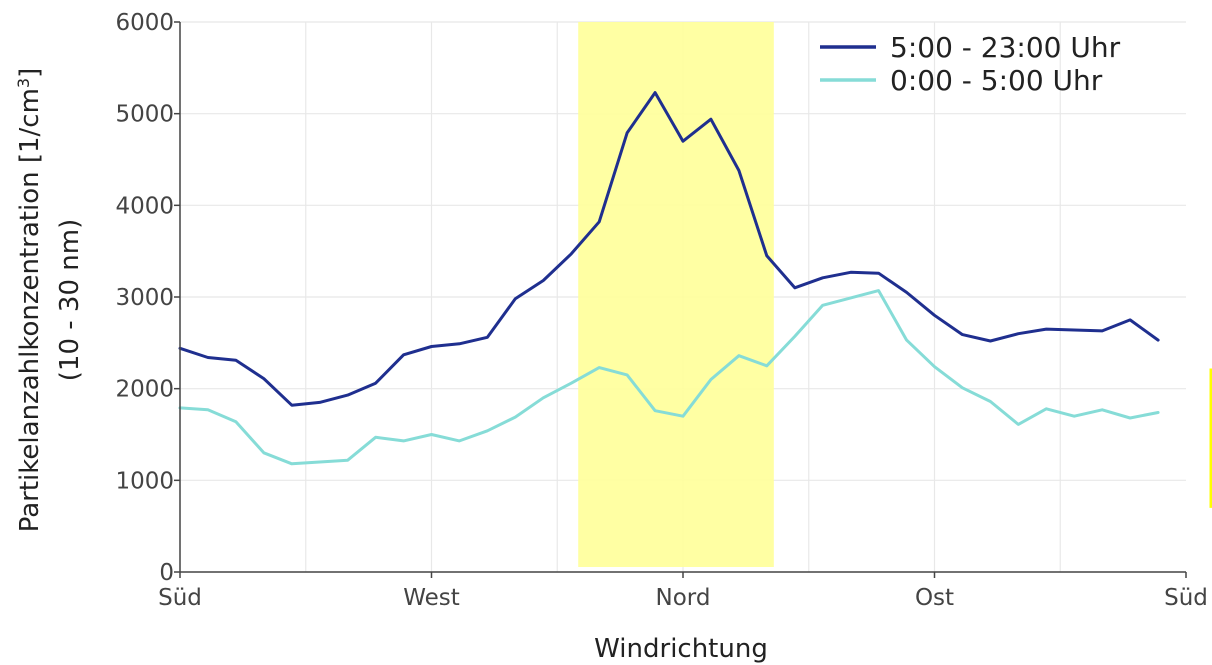 The height and width of the screenshot is (665, 1212). Describe the element at coordinates (681, 649) in the screenshot. I see `x-axis-title: Windrichtung` at that location.